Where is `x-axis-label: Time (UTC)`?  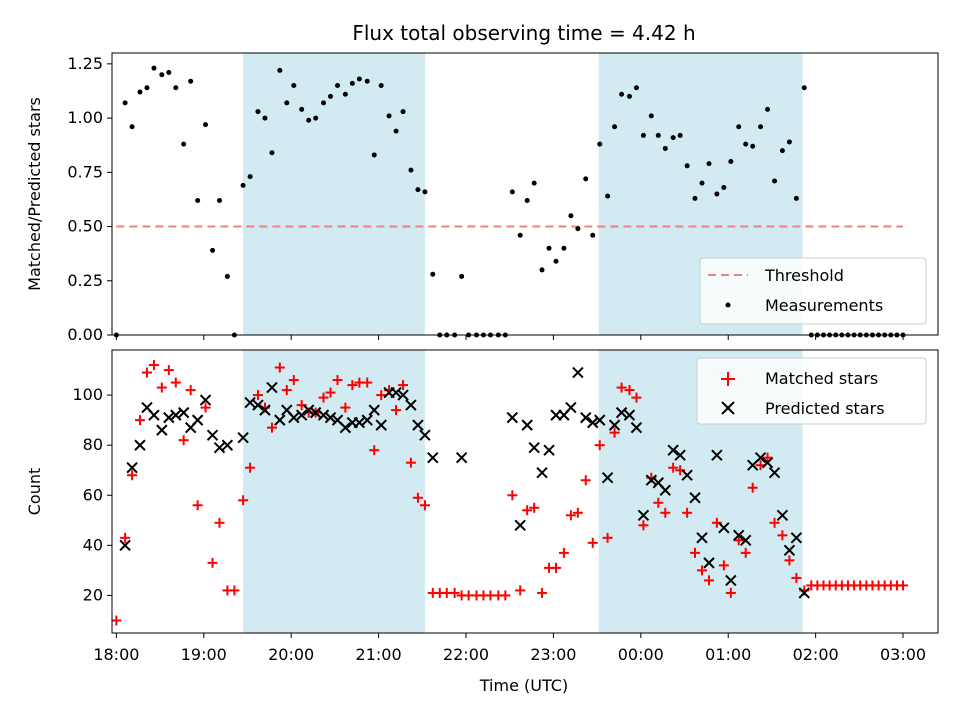 x-axis-label: Time (UTC) is located at coordinates (523, 685).